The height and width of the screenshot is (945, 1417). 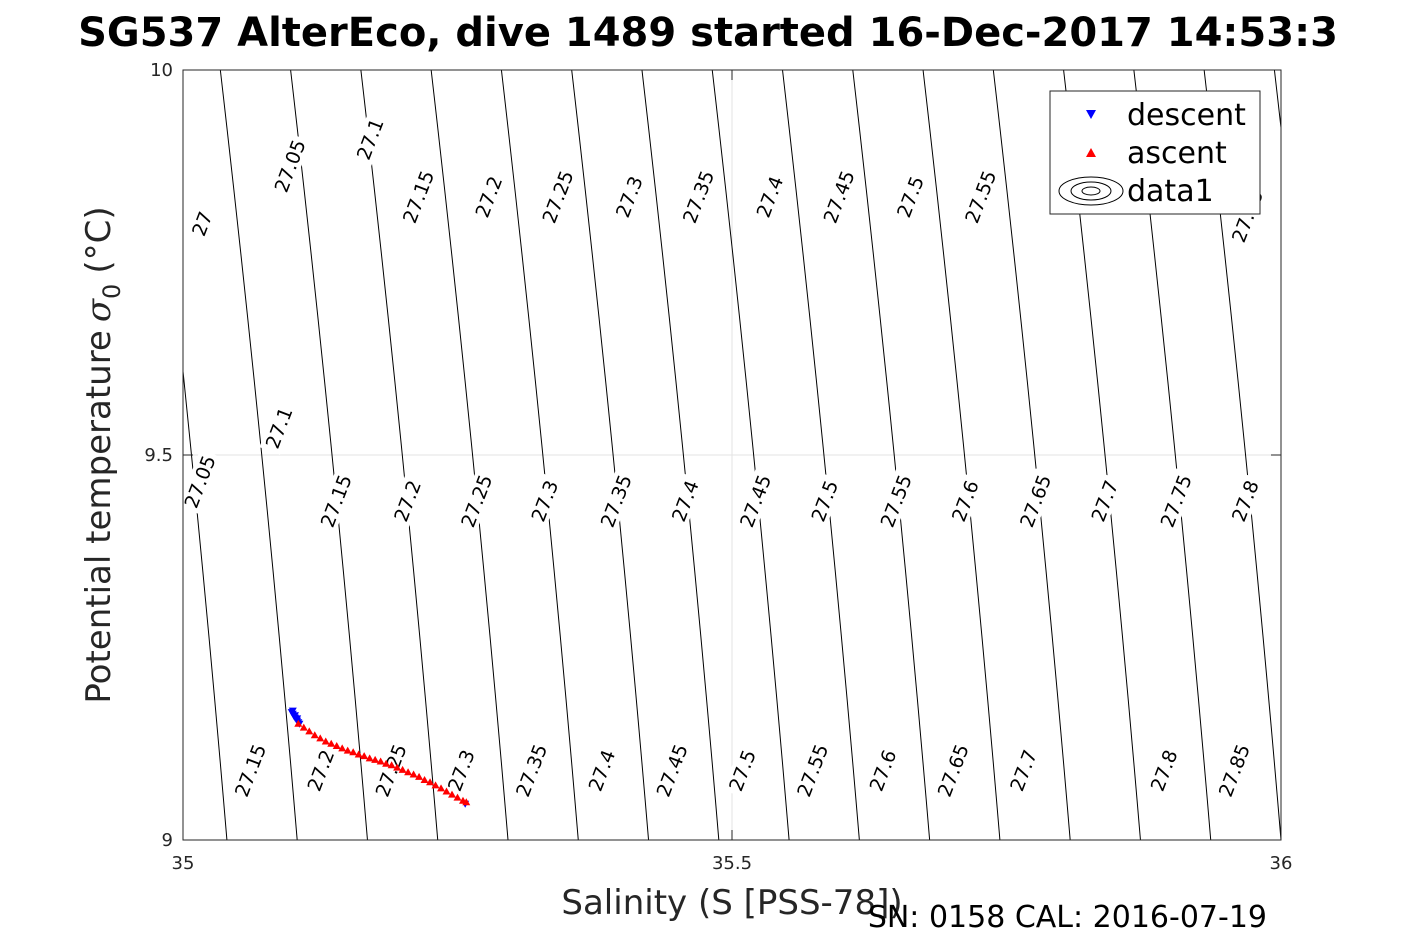 I want to click on legend: descent ascent data1, so click(x=1155, y=152).